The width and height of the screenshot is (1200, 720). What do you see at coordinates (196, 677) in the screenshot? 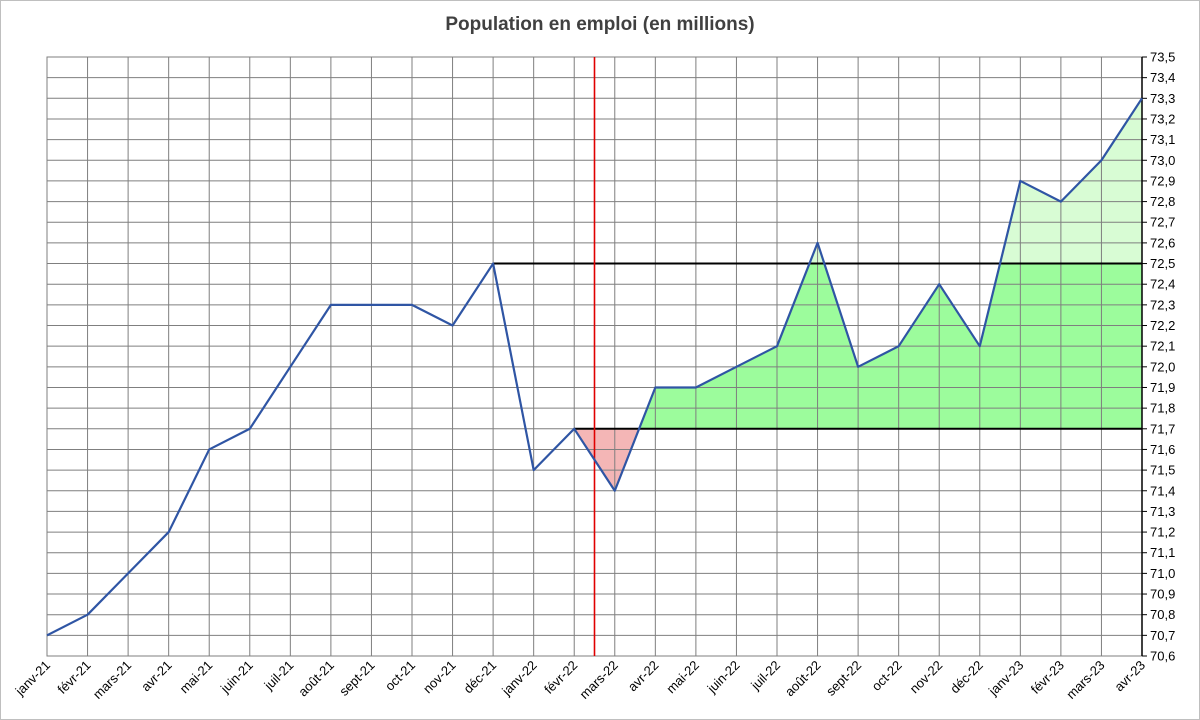
I see `x-tick-label: mai-21` at bounding box center [196, 677].